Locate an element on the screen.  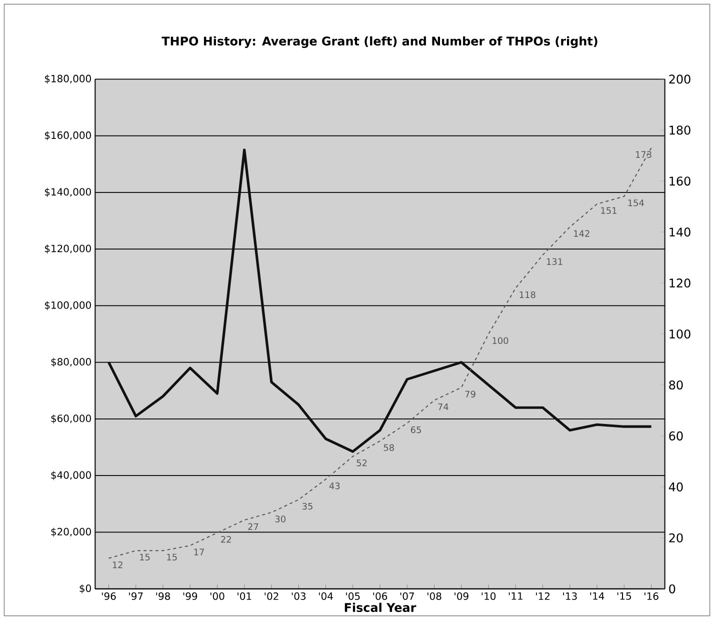
x-tick-label: '05 is located at coordinates (353, 596).